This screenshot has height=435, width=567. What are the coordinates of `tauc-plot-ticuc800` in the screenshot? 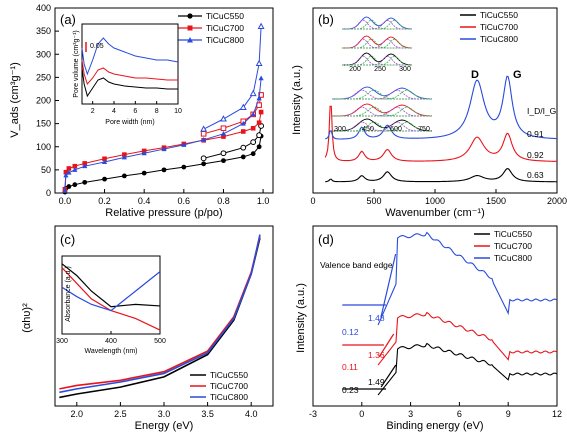 It's located at (160, 314).